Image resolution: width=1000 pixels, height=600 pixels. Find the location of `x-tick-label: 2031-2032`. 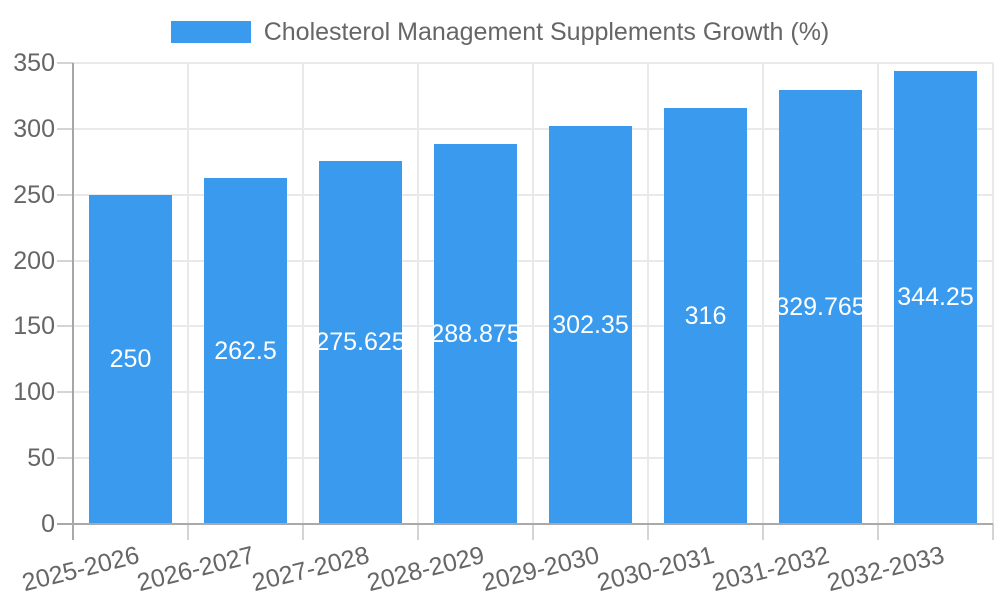

x-tick-label: 2031-2032 is located at coordinates (771, 569).